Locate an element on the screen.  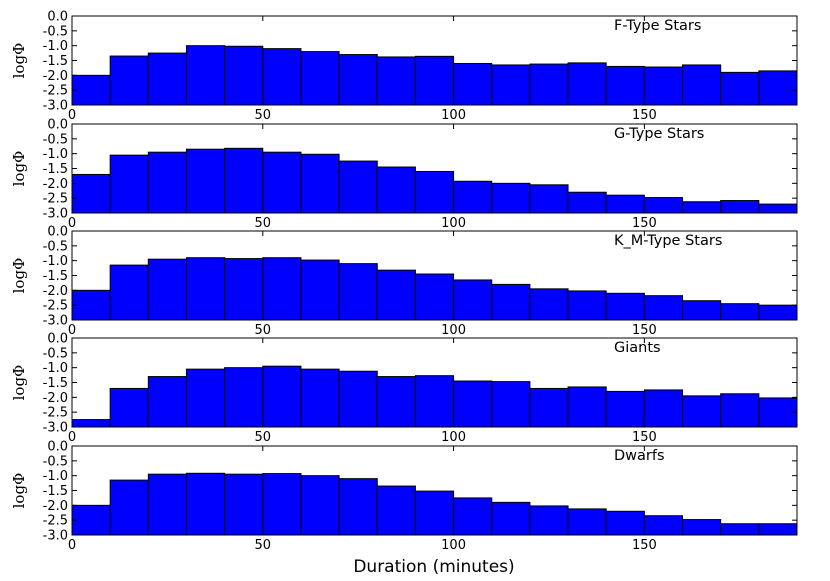
panel-title: F-Type Stars is located at coordinates (657, 26).